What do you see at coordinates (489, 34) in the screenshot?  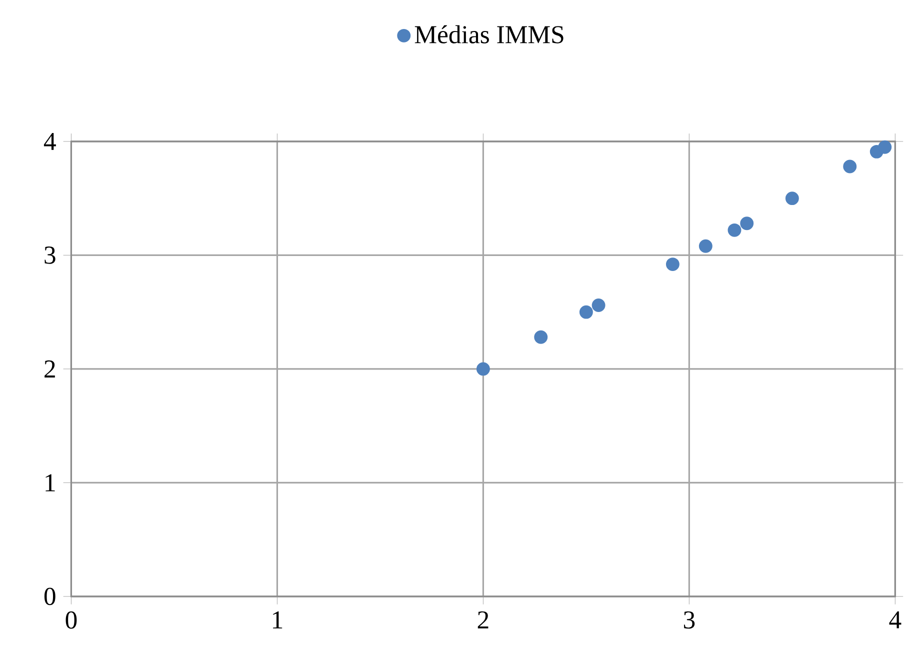 I see `legend-label: Médias IMMS` at bounding box center [489, 34].